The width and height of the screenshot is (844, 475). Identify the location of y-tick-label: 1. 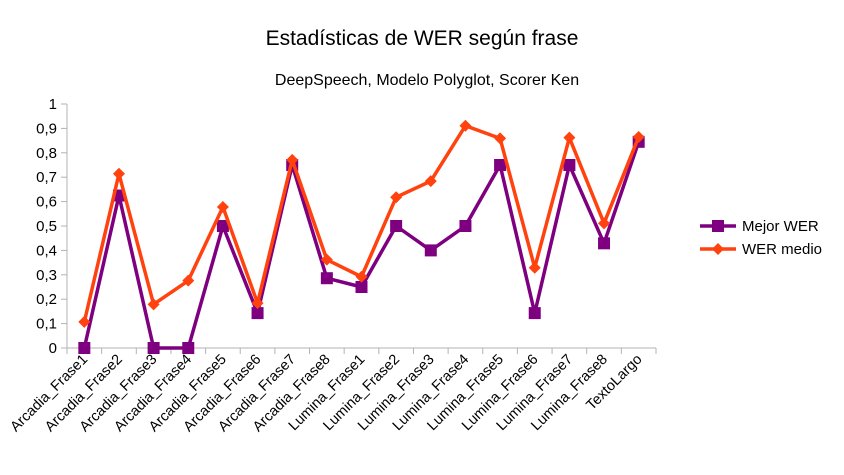
(53, 104).